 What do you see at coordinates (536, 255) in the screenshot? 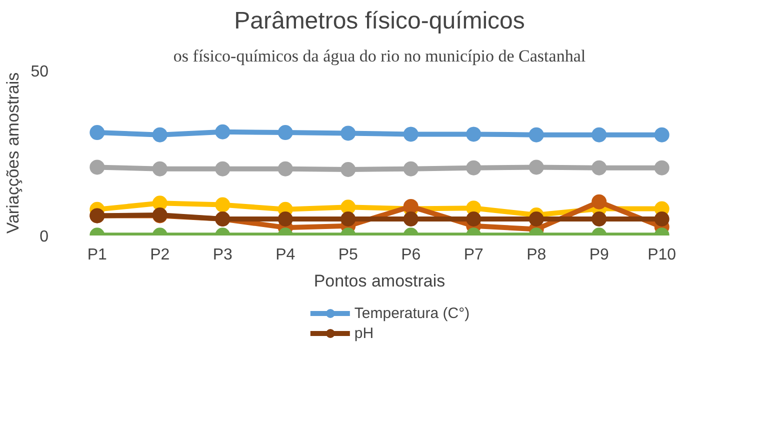
I see `x-tick-label: P8` at bounding box center [536, 255].